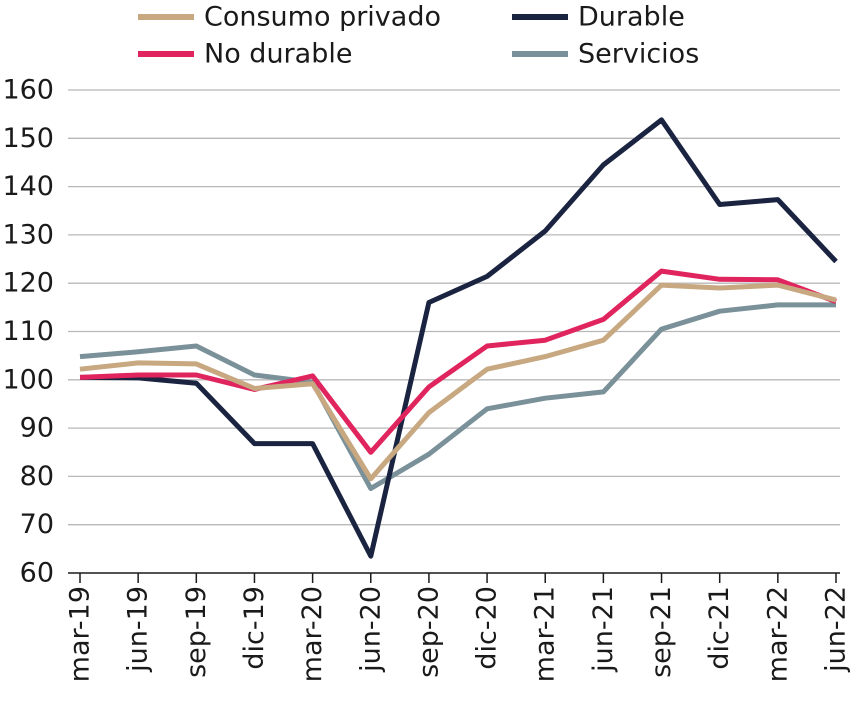  Describe the element at coordinates (661, 632) in the screenshot. I see `x-tick-label: sep-21` at that location.